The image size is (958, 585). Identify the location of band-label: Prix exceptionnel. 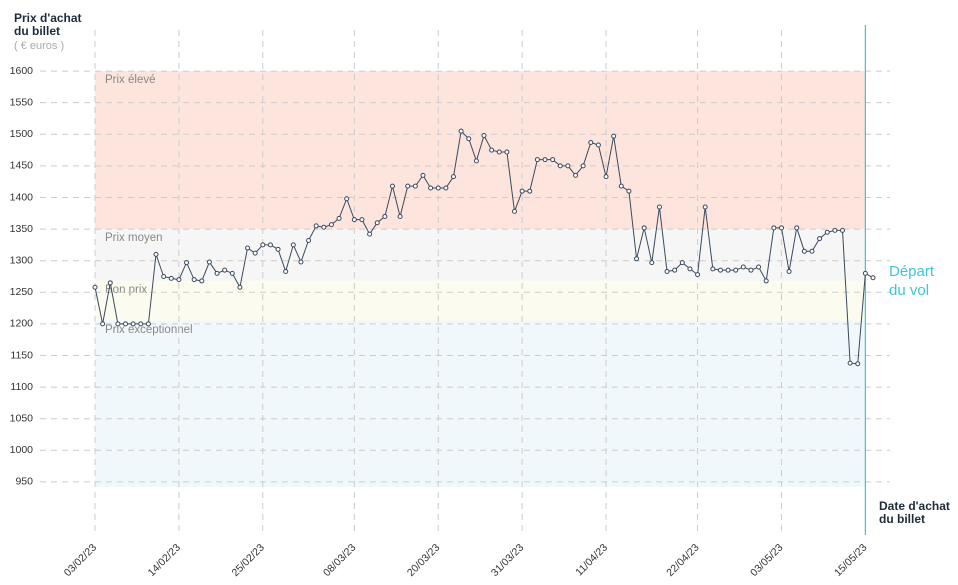
(149, 330).